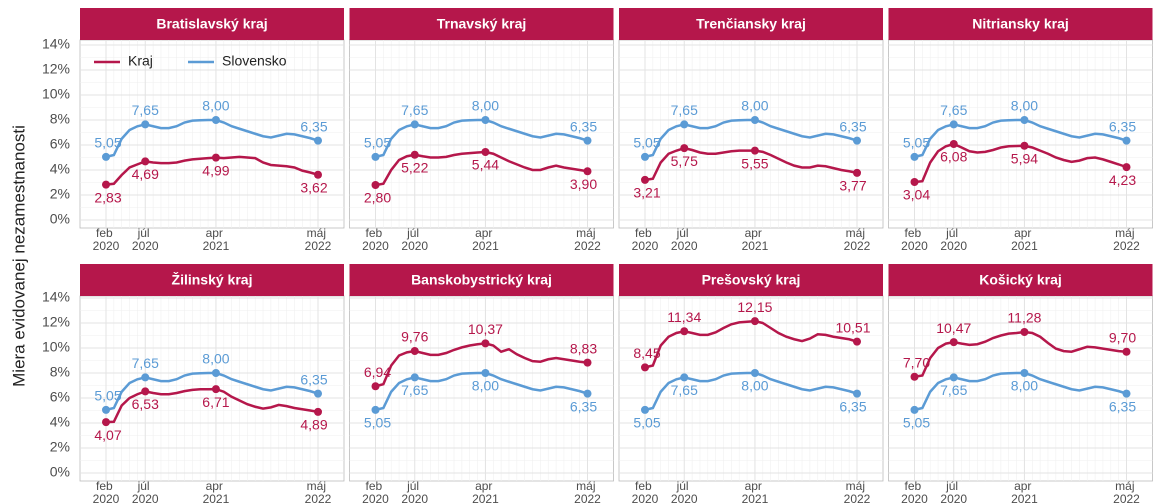 This screenshot has height=504, width=1157. Describe the element at coordinates (212, 279) in the screenshot. I see `panel-title: Žilinský kraj` at that location.